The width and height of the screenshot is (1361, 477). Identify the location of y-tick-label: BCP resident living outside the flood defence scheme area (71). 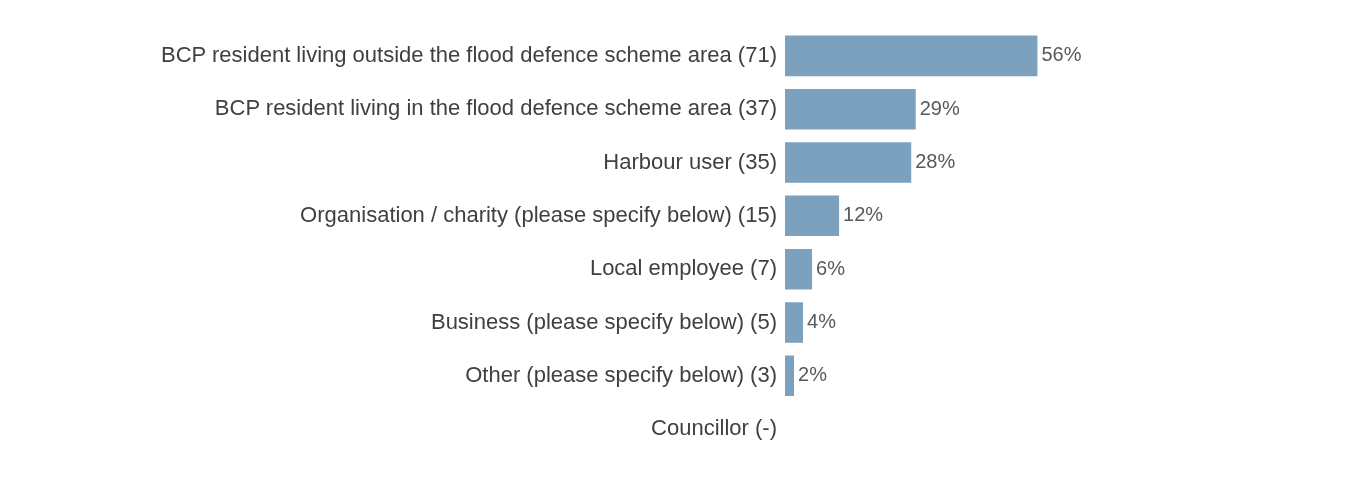
(469, 54).